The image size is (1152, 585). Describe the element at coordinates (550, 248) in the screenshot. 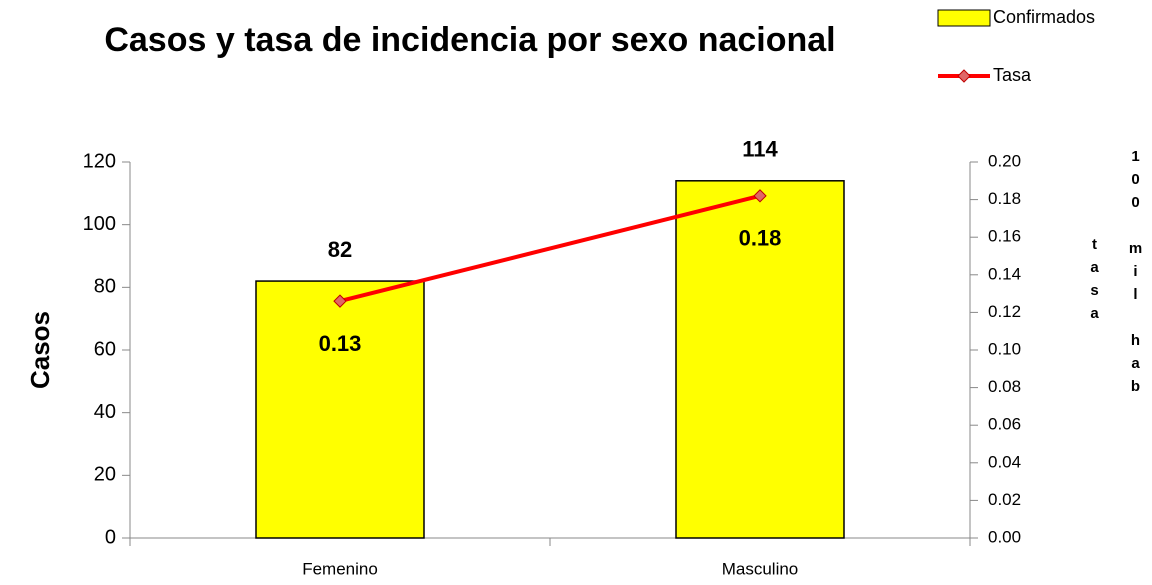

I see `line` at that location.